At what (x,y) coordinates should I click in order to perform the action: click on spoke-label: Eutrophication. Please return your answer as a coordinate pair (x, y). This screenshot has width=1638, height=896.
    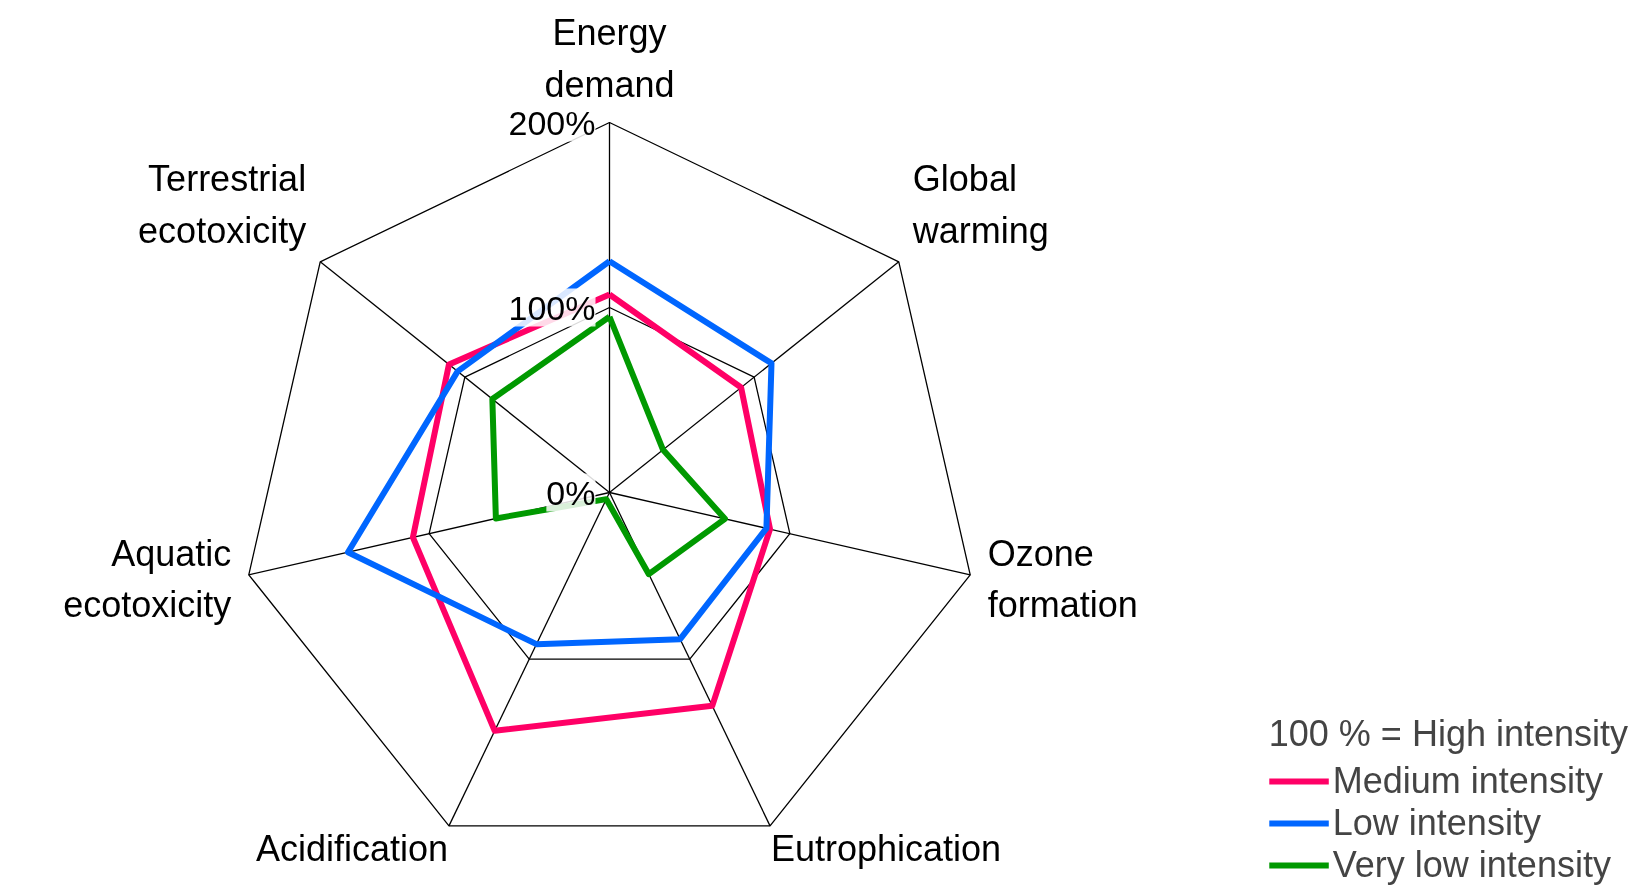
    Looking at the image, I should click on (886, 848).